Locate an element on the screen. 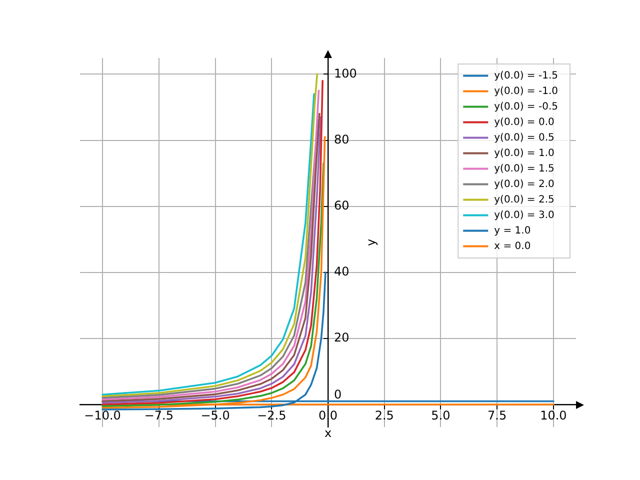 The image size is (640, 480). y-tick-label: 0 is located at coordinates (338, 395).